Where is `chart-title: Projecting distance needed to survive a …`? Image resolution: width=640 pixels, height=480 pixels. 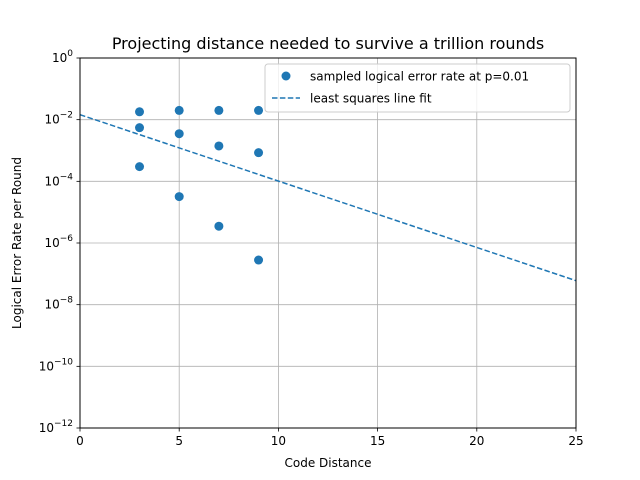 chart-title: Projecting distance needed to survive a … is located at coordinates (328, 43).